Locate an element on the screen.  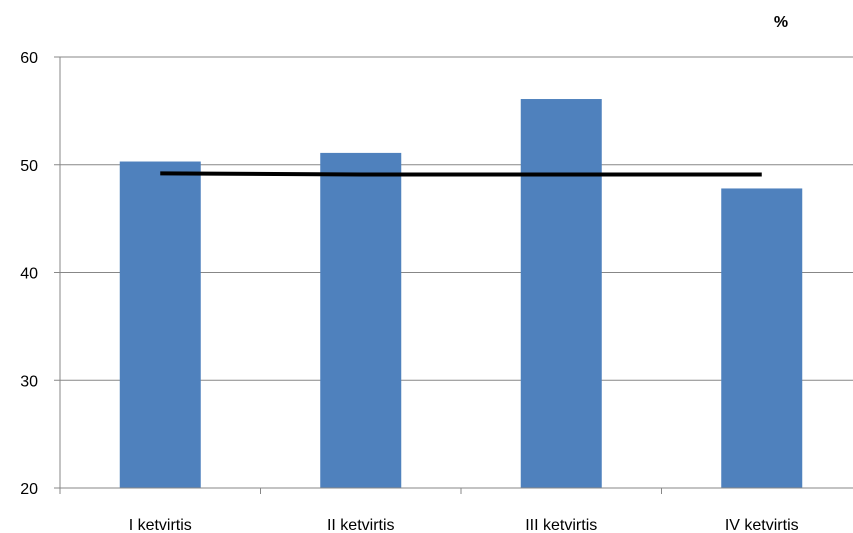
y-tick-label: 40 is located at coordinates (29, 274).